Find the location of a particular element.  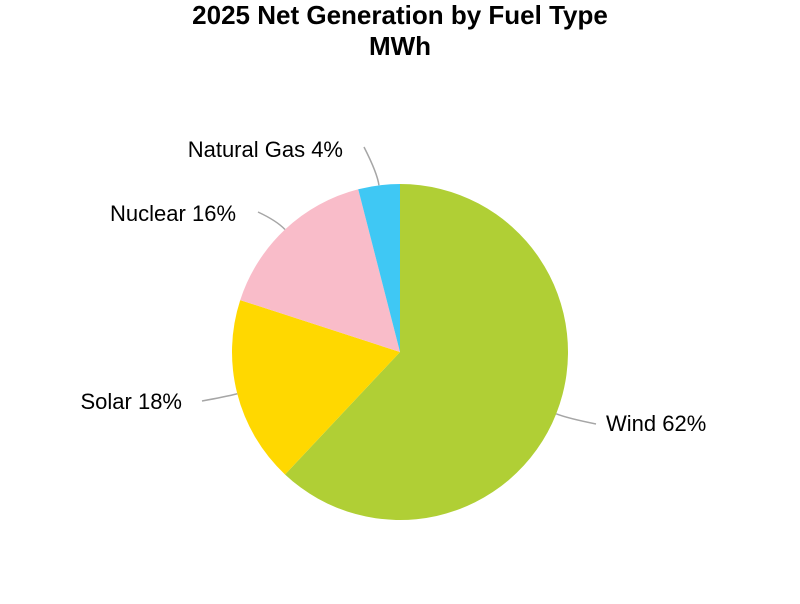

leader-line-natural-gas is located at coordinates (371, 166).